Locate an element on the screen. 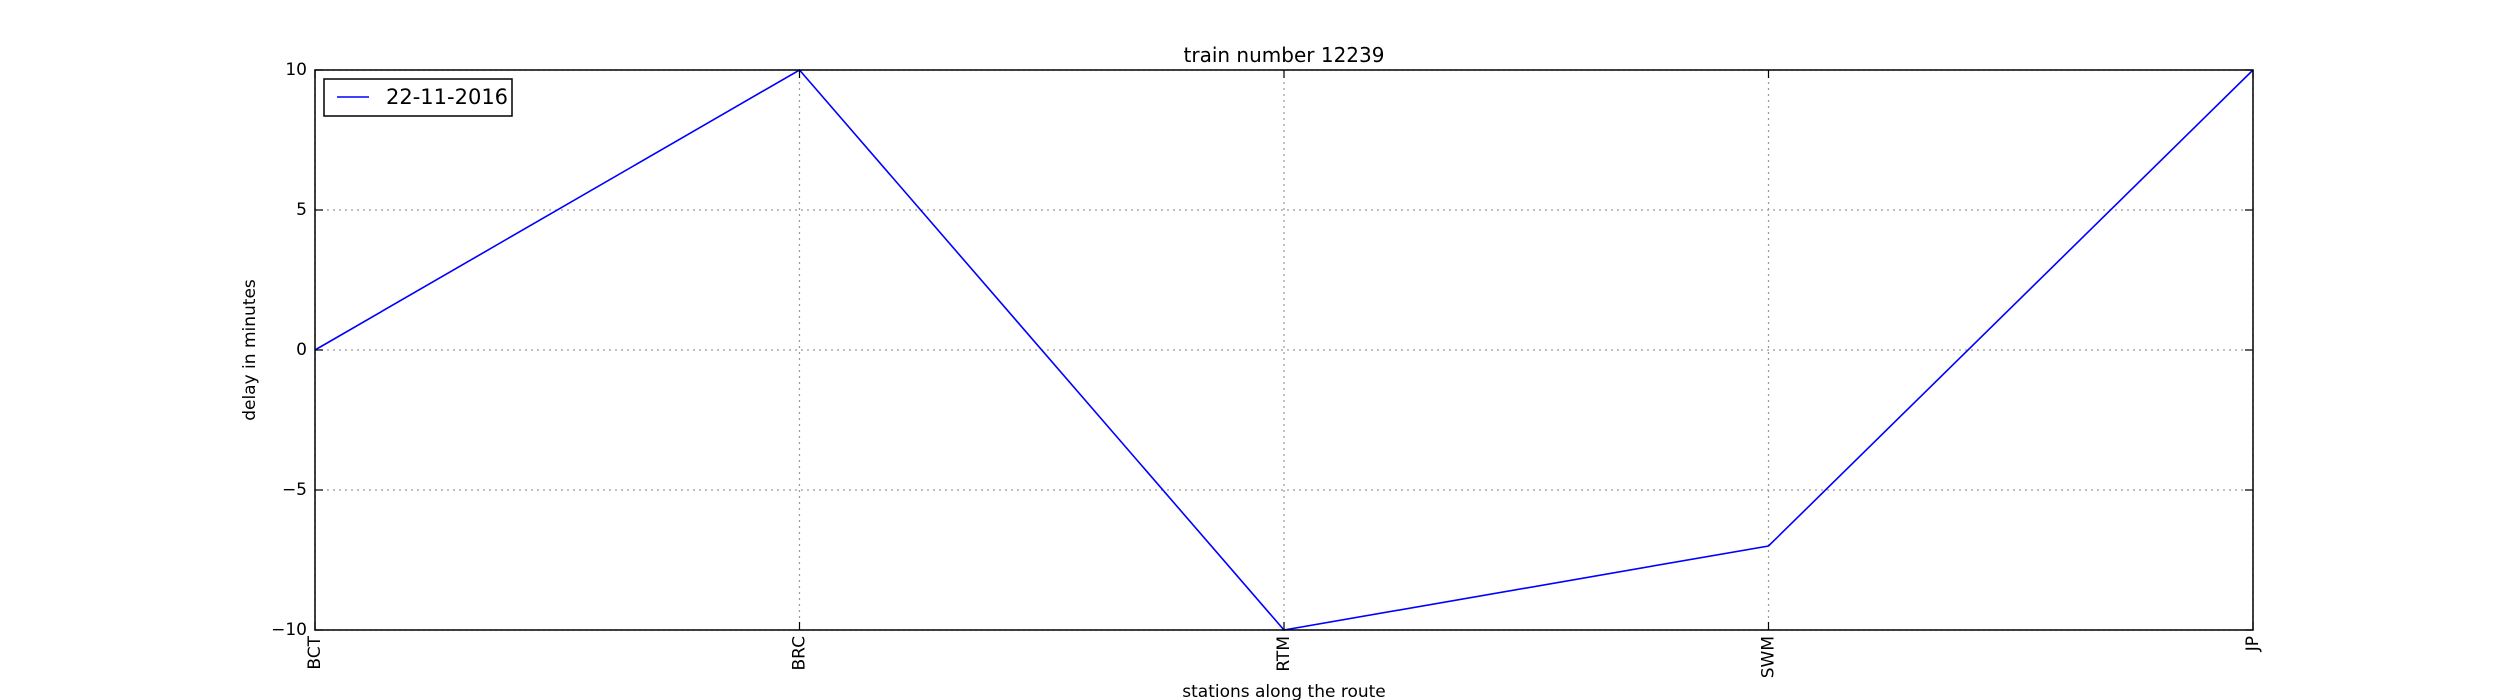 The height and width of the screenshot is (700, 2500). y-tick-label: 10 is located at coordinates (296, 70).